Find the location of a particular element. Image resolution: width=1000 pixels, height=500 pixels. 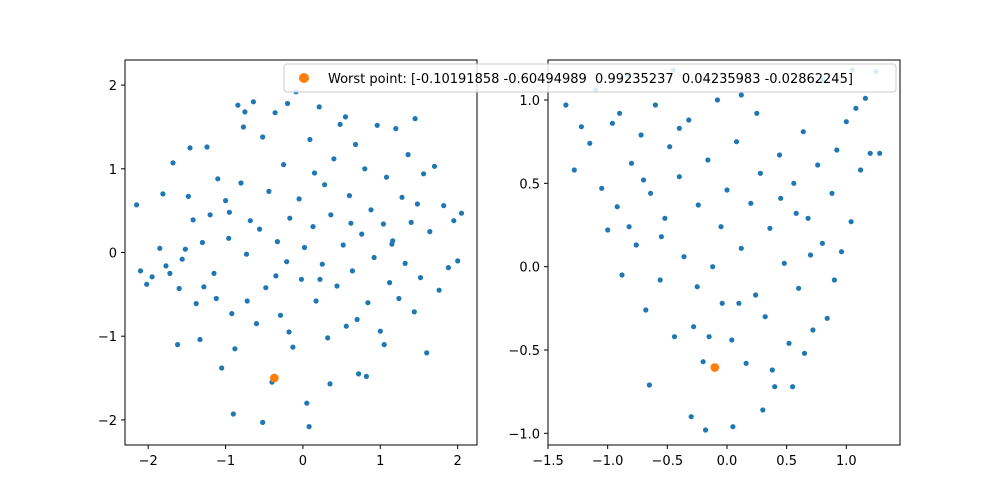

y-tick-label: −1 is located at coordinates (107, 337).